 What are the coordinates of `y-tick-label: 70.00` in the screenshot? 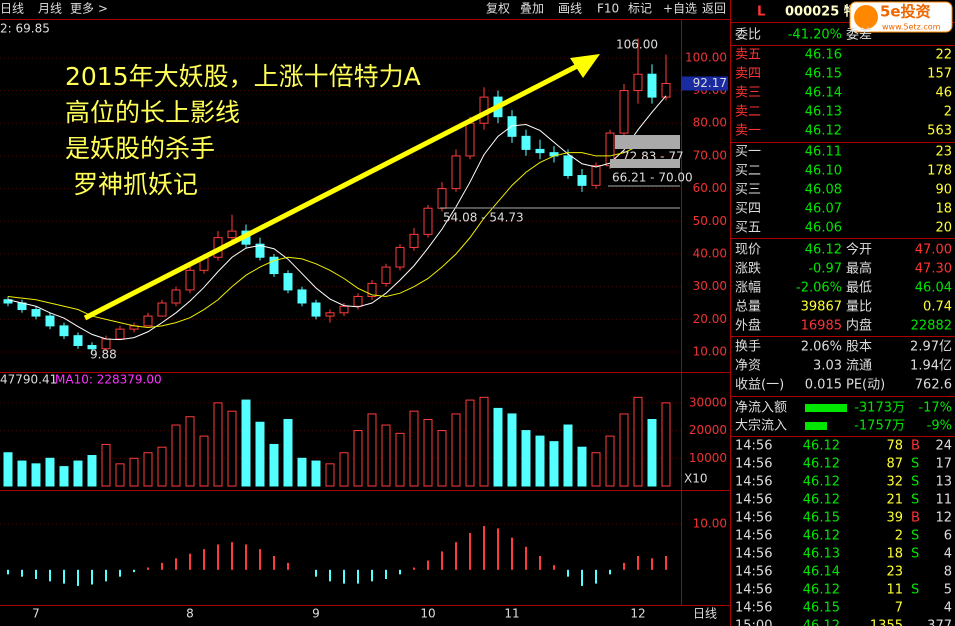 It's located at (710, 155).